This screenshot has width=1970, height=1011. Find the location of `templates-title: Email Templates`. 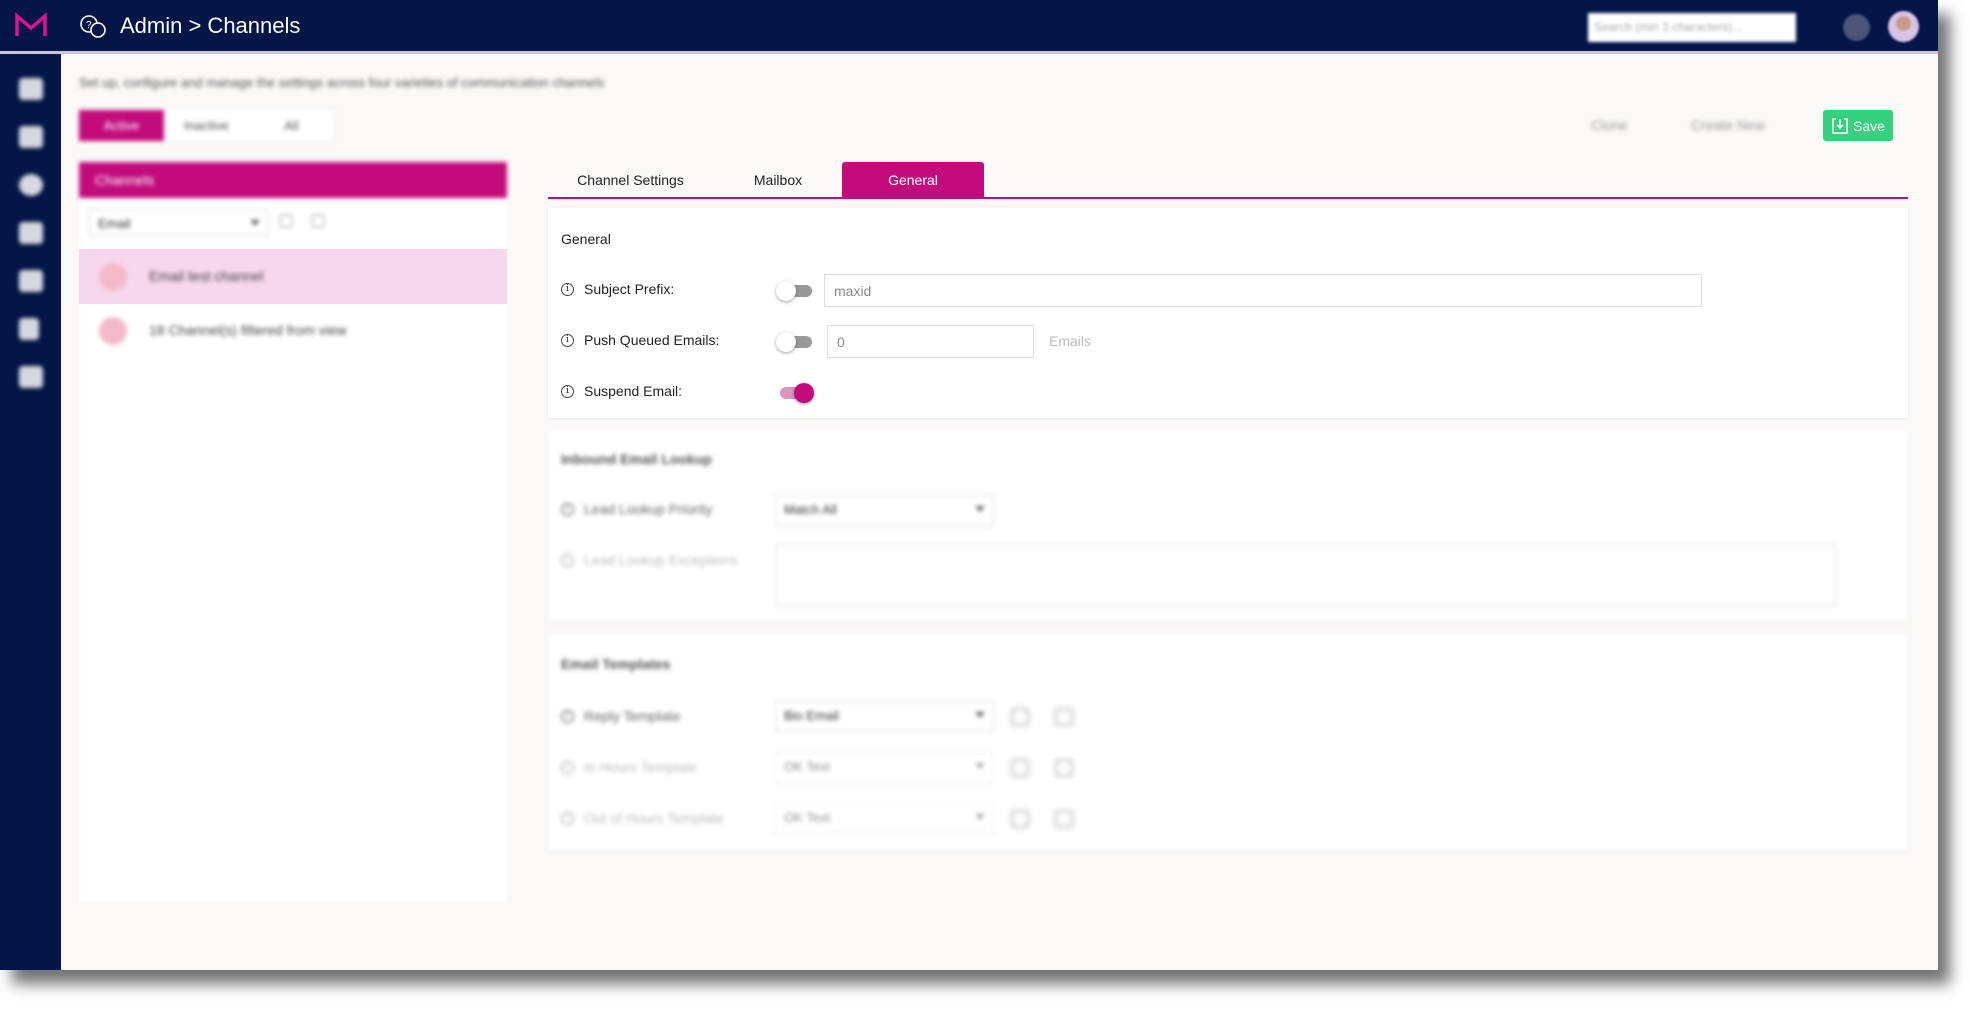

templates-title: Email Templates is located at coordinates (616, 664).